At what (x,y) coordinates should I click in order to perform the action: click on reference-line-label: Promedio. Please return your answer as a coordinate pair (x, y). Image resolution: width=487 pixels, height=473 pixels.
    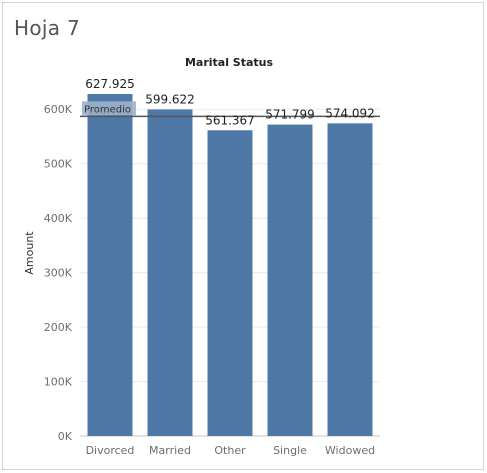
    Looking at the image, I should click on (107, 109).